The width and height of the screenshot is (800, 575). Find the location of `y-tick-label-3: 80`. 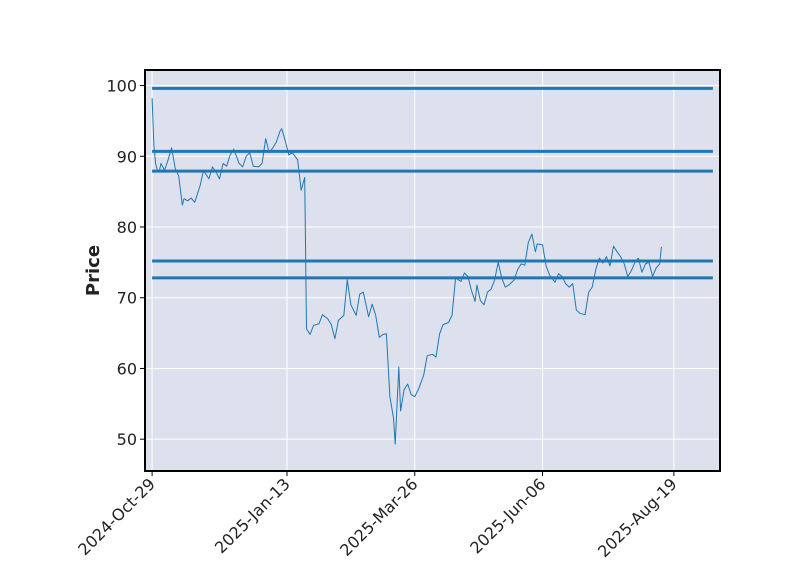

y-tick-label-3: 80 is located at coordinates (127, 227).